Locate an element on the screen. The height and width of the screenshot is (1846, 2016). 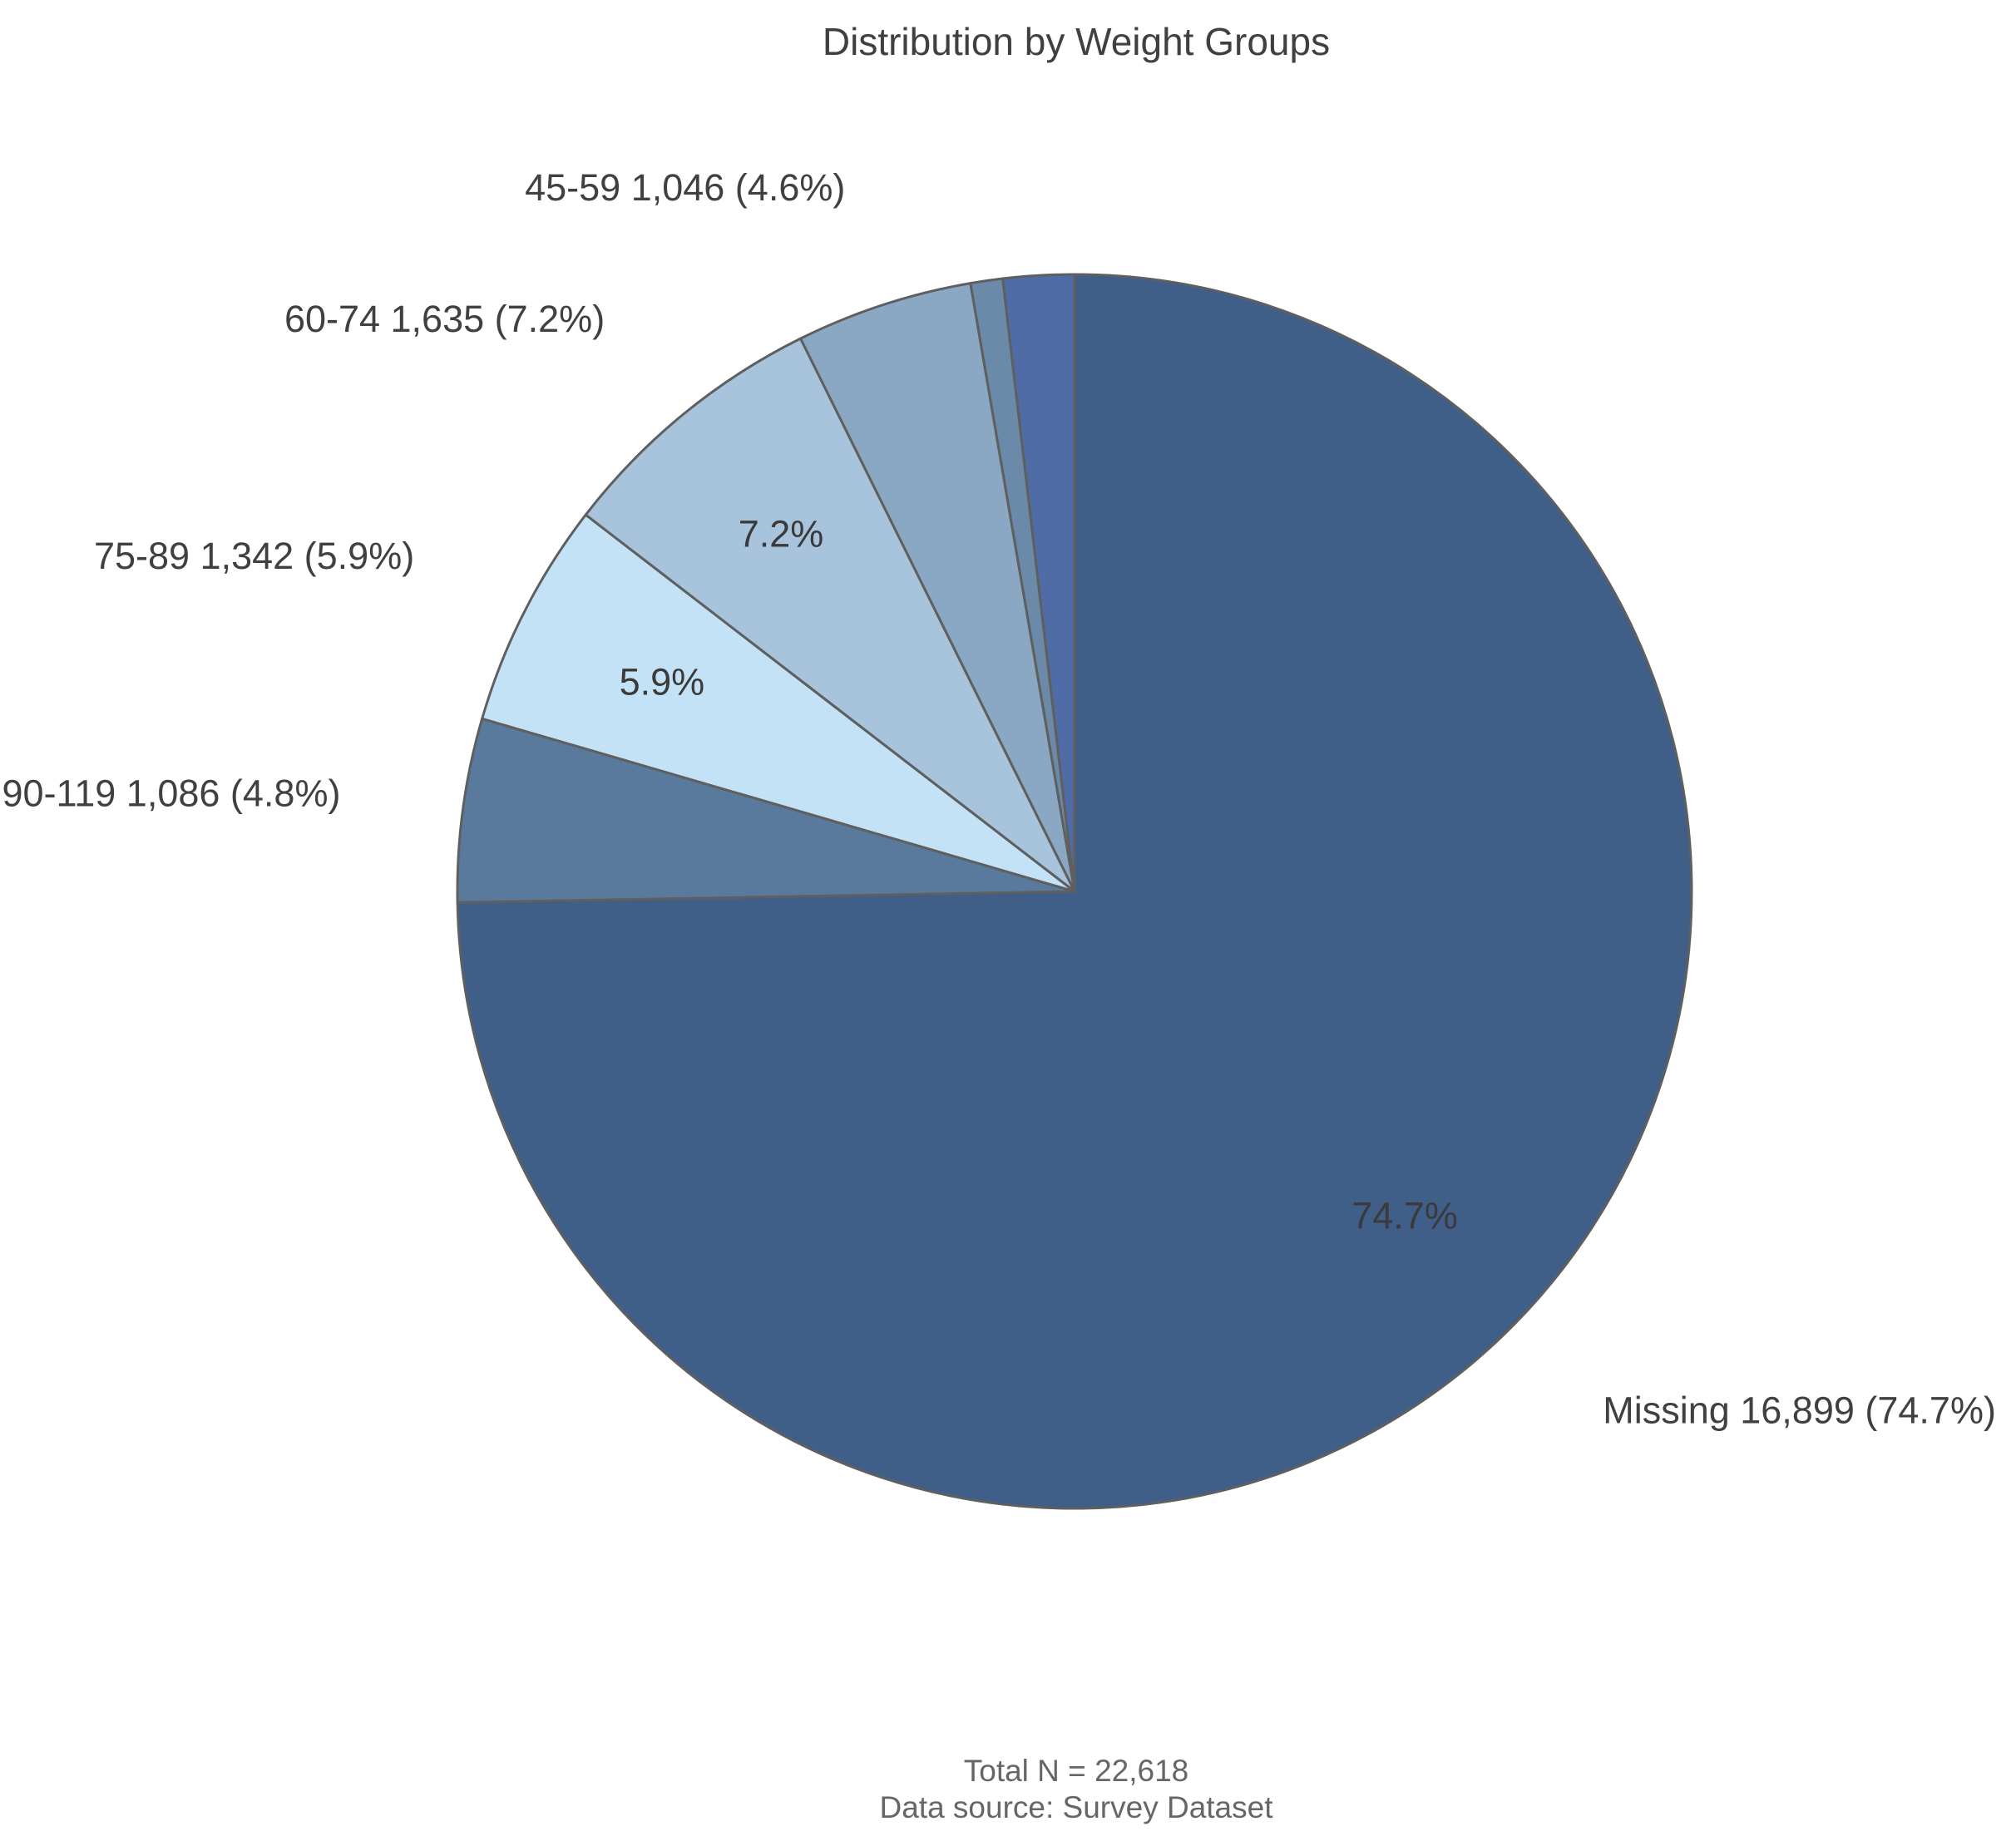
slice-outer-label: Missing 16,899 (74.7%) is located at coordinates (1799, 1410).